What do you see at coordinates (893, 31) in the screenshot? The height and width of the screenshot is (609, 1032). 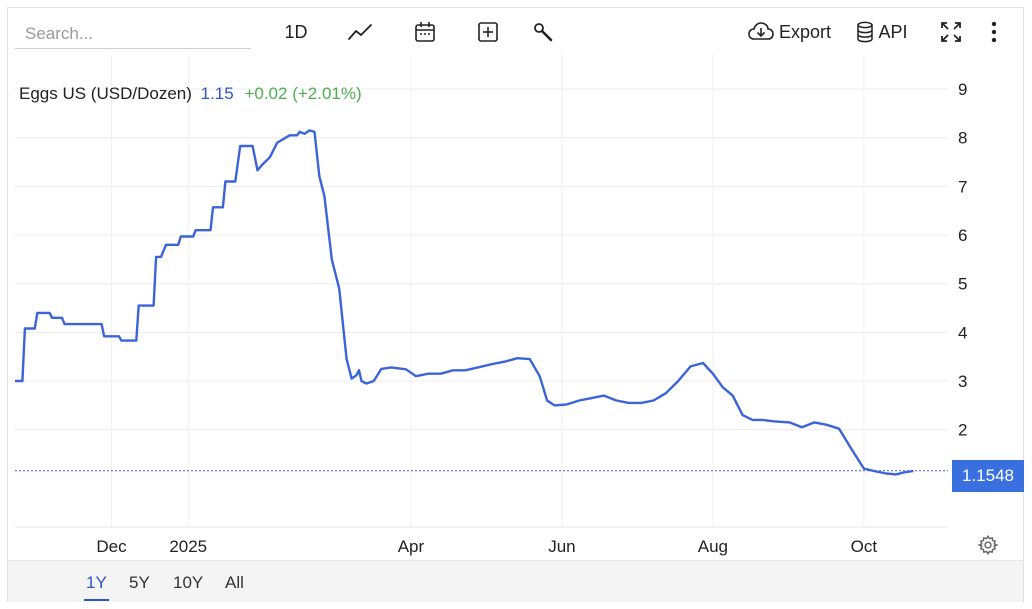 I see `api-label: API` at bounding box center [893, 31].